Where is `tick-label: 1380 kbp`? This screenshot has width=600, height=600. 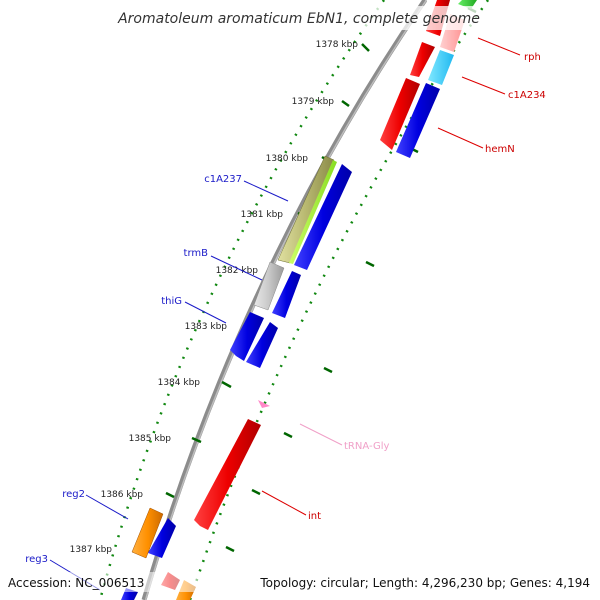
tick-label: 1380 kbp is located at coordinates (287, 159).